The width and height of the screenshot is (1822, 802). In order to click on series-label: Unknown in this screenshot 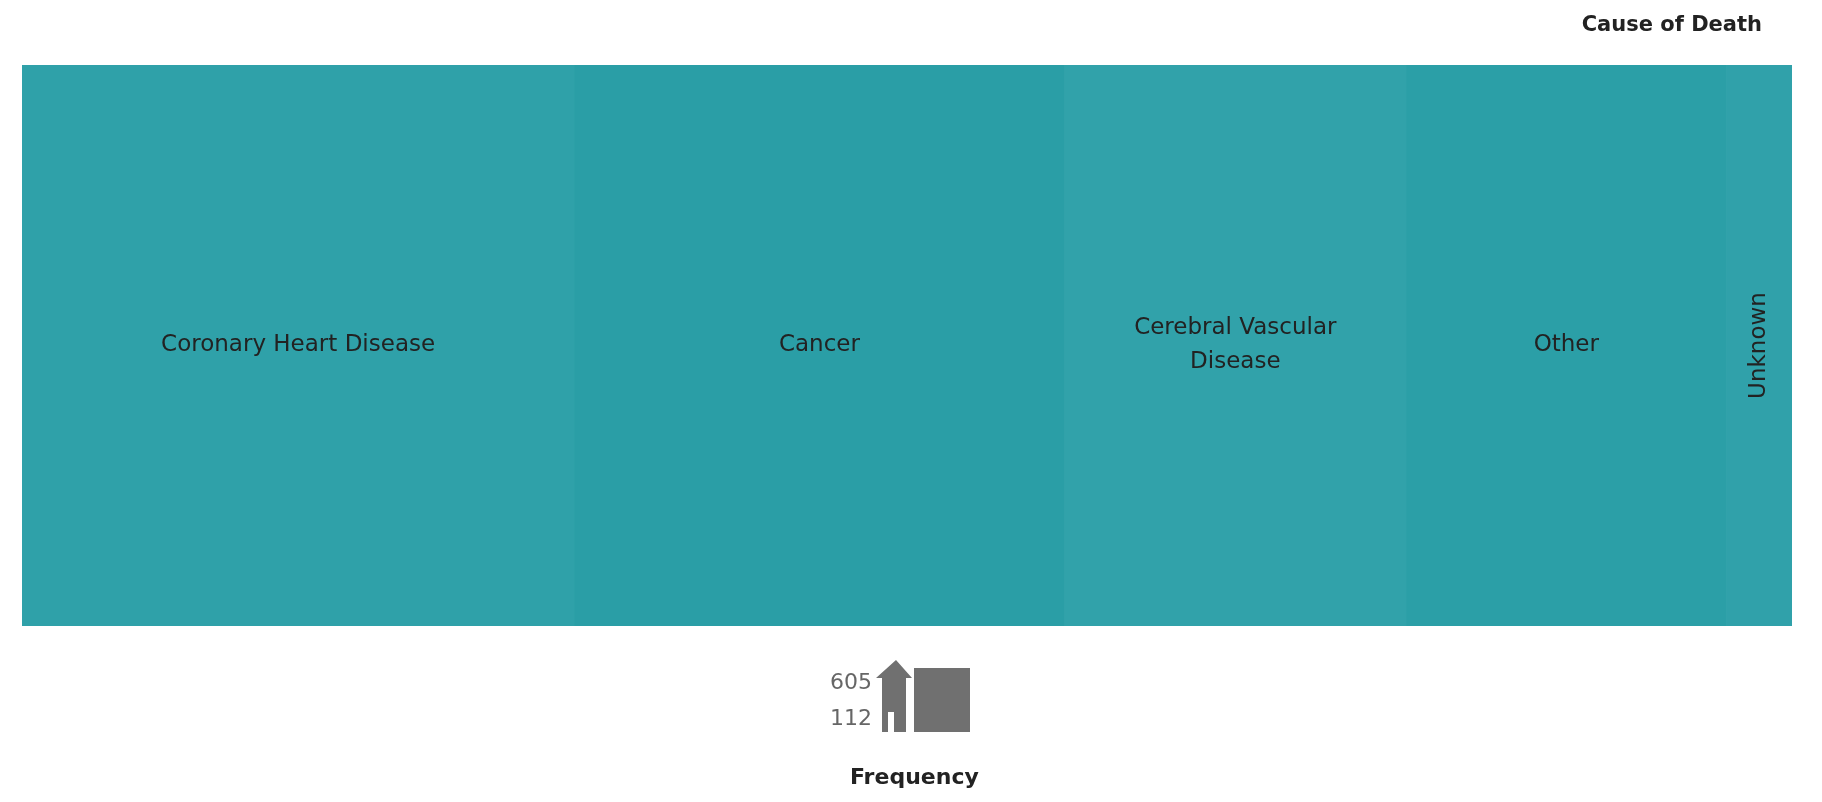, I will do `click(1757, 345)`.